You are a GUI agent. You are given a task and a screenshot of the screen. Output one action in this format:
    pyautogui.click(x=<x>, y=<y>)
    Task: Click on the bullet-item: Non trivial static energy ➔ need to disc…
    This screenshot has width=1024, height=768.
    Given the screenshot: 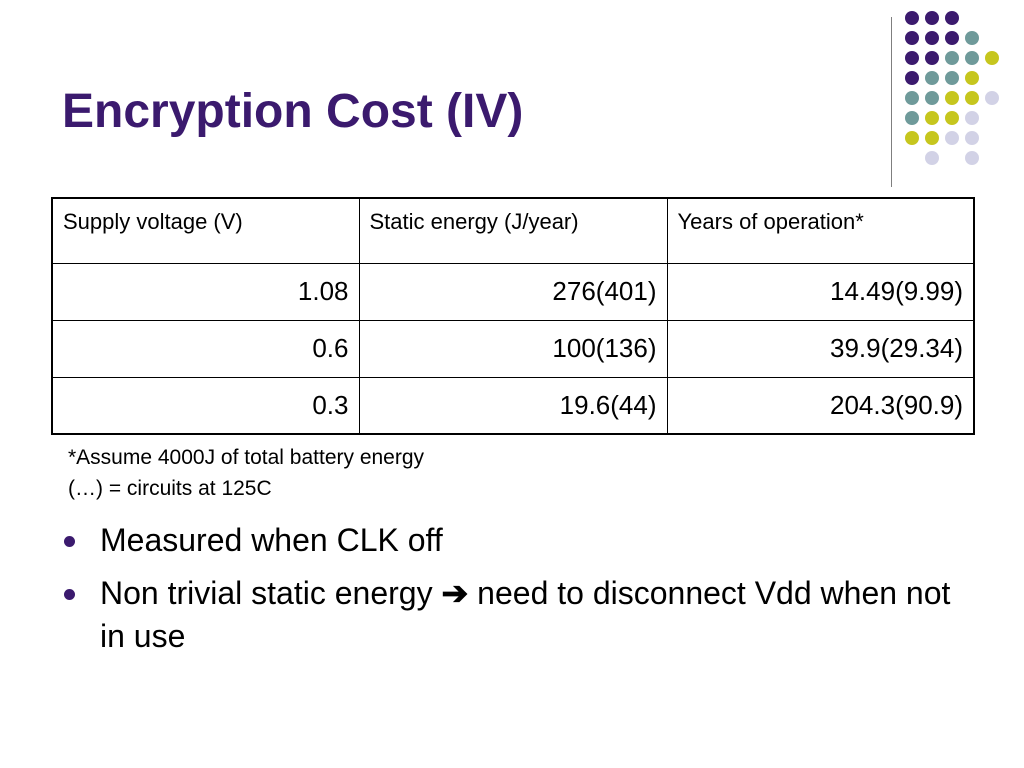 What is the action you would take?
    pyautogui.click(x=512, y=615)
    